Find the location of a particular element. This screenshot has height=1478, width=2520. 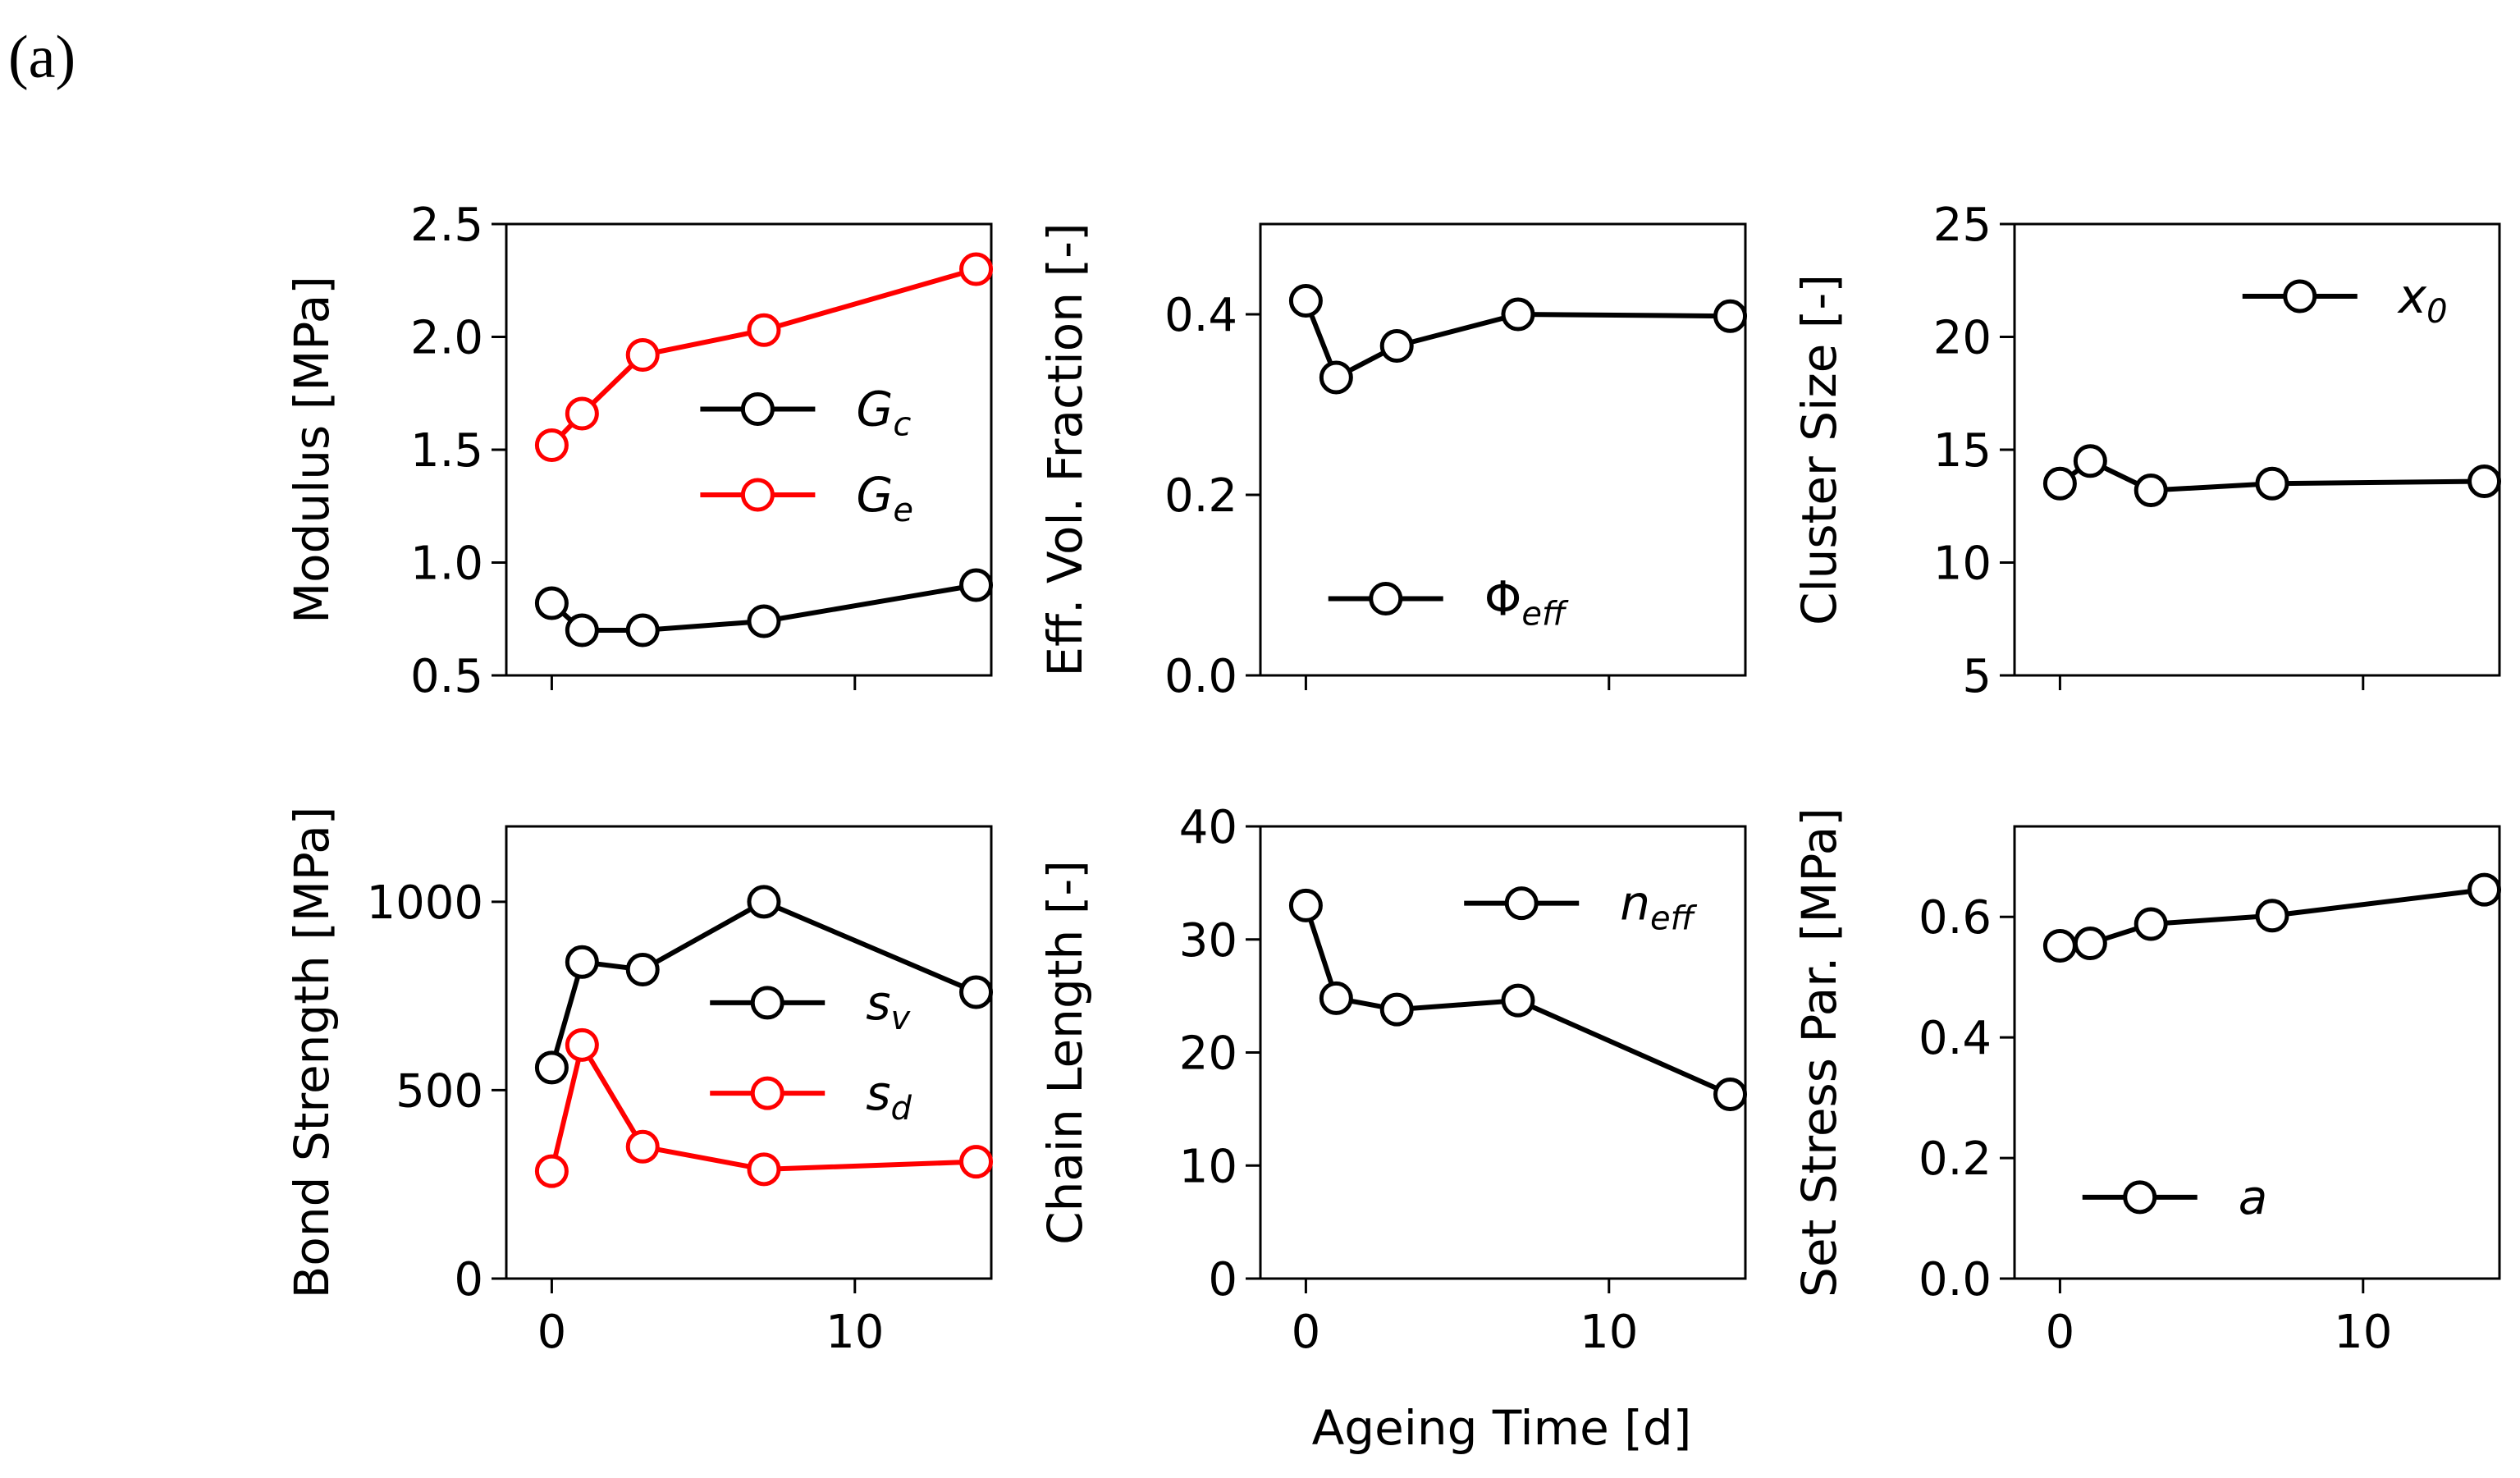

legend-entry: neff is located at coordinates (1581, 907).